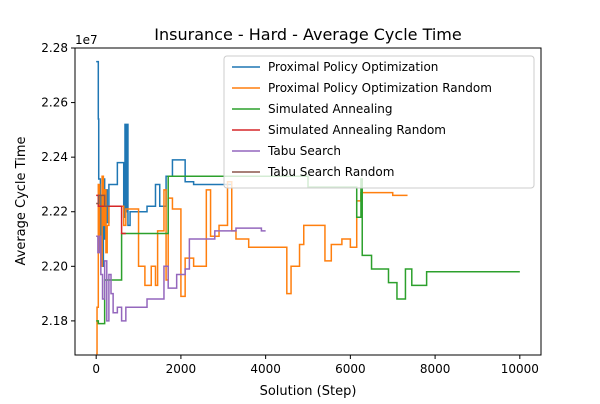 Image resolution: width=600 pixels, height=404 pixels. I want to click on y-axis-ticks: 2.18 2.20 2.22 2.24 2.26 2.28, so click(58, 184).